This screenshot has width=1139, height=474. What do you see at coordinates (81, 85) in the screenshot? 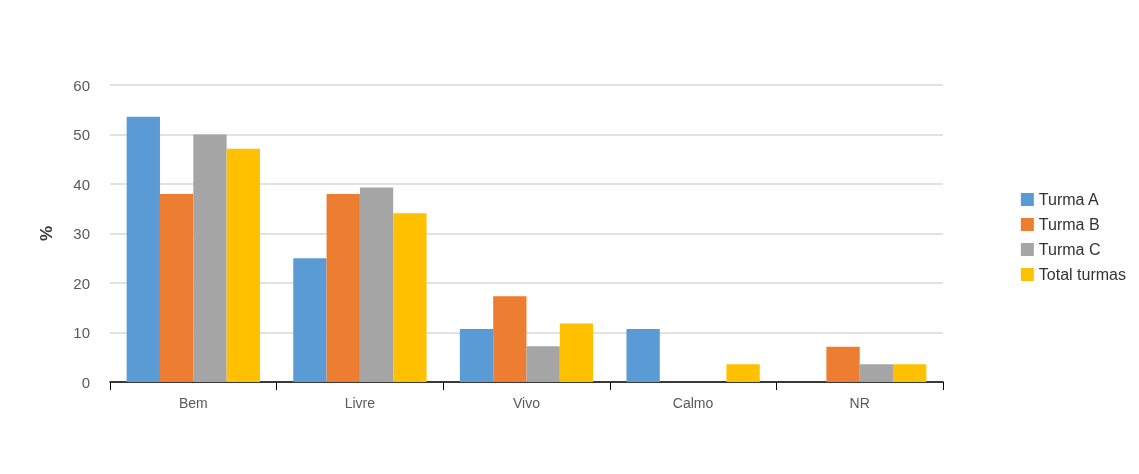
I see `y-tick-label: 60` at bounding box center [81, 85].